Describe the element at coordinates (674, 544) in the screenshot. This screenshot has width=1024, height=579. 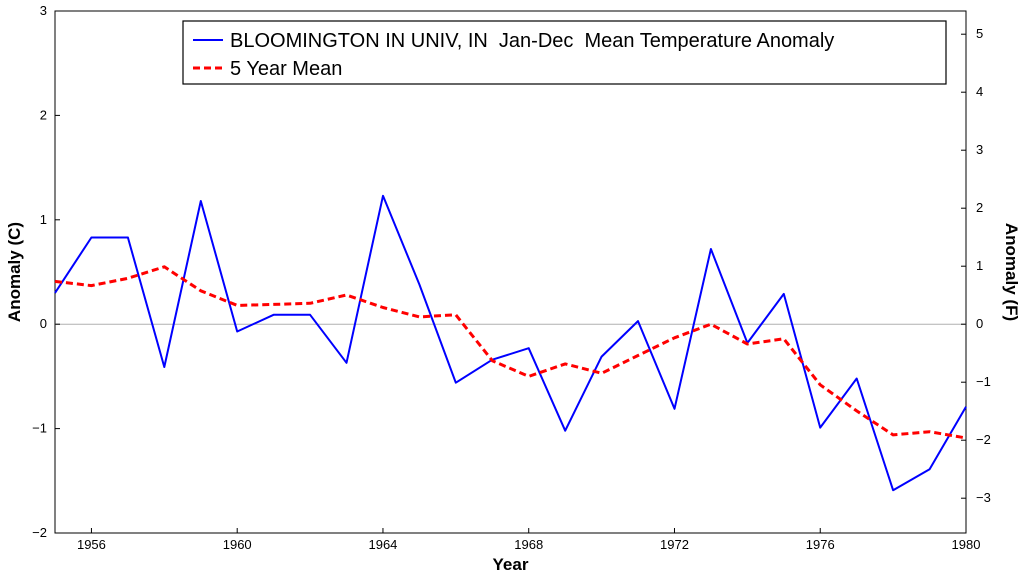
I see `x-tick-label: 1972` at that location.